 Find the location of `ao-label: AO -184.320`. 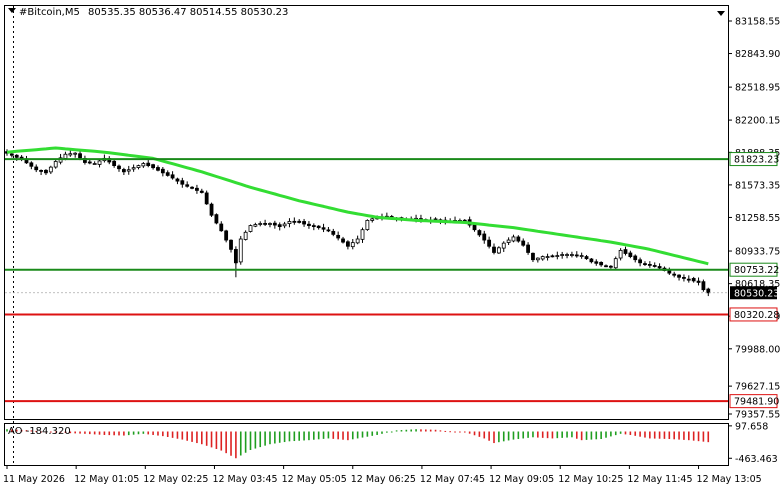

ao-label: AO -184.320 is located at coordinates (39, 431).